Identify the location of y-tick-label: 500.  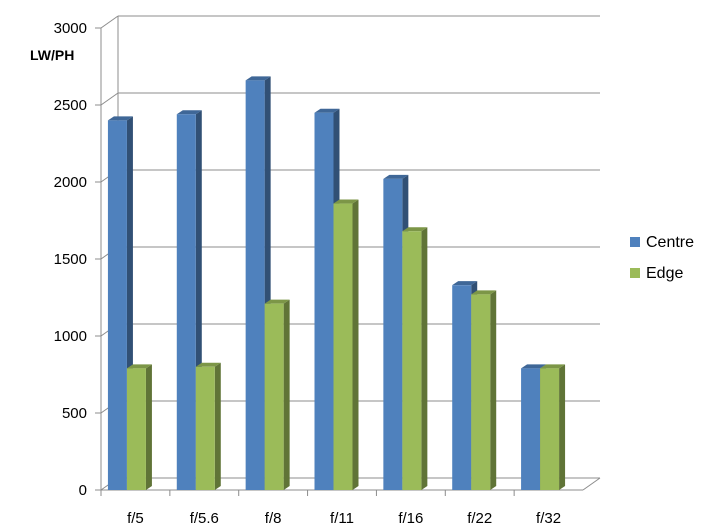
(74, 413).